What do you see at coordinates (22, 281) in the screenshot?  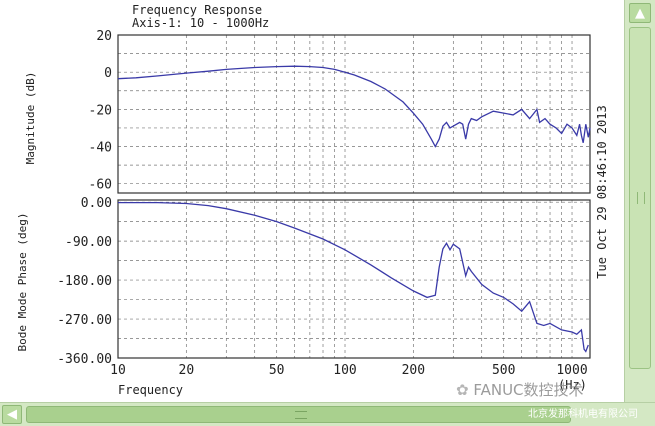 I see `phase-axis-label: Bode Mode Phase (deg)` at bounding box center [22, 281].